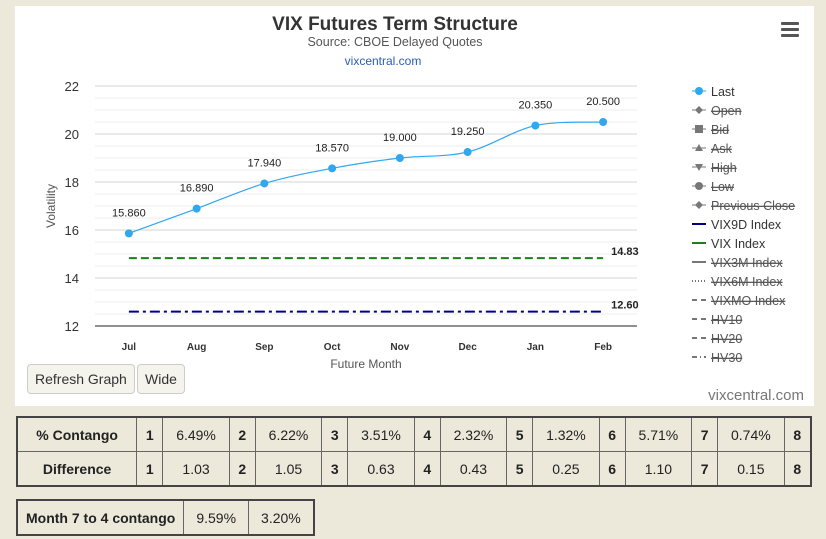 The image size is (826, 539). Describe the element at coordinates (473, 434) in the screenshot. I see `value-cell: 2.32%` at that location.